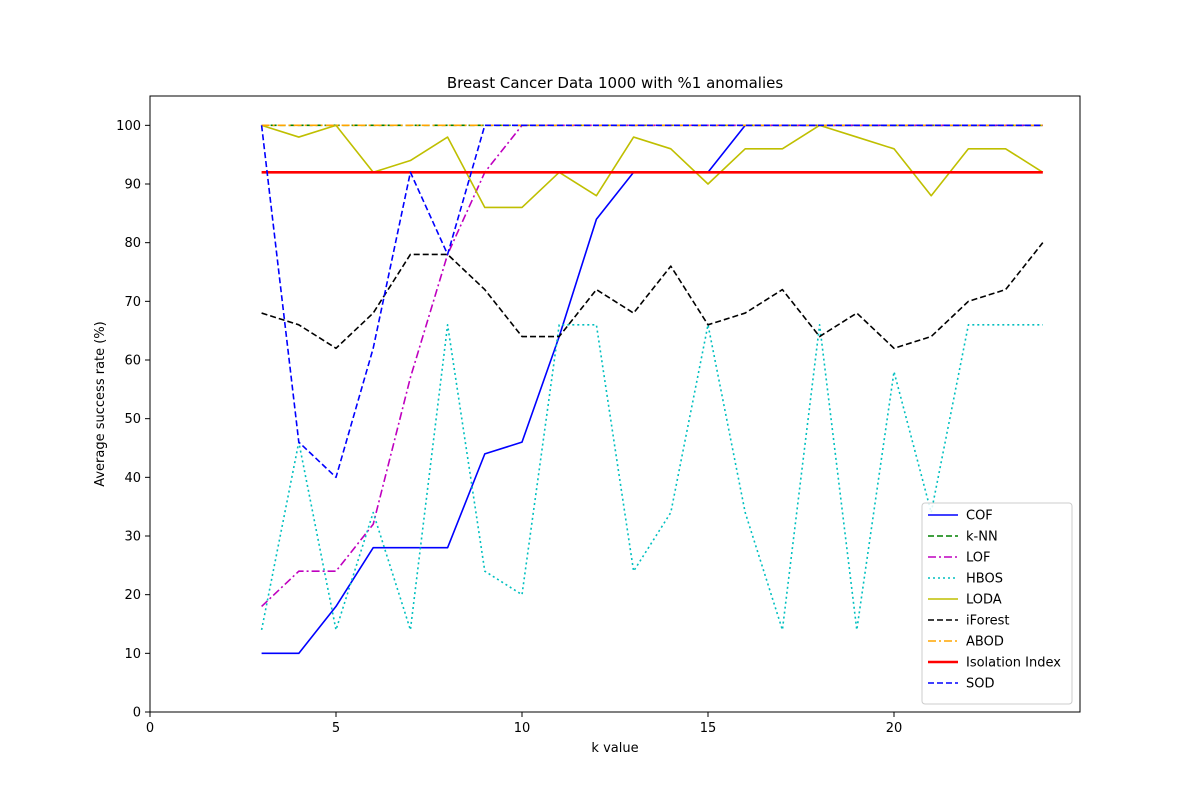 This screenshot has height=804, width=1200. I want to click on x-tick-label: 10, so click(522, 728).